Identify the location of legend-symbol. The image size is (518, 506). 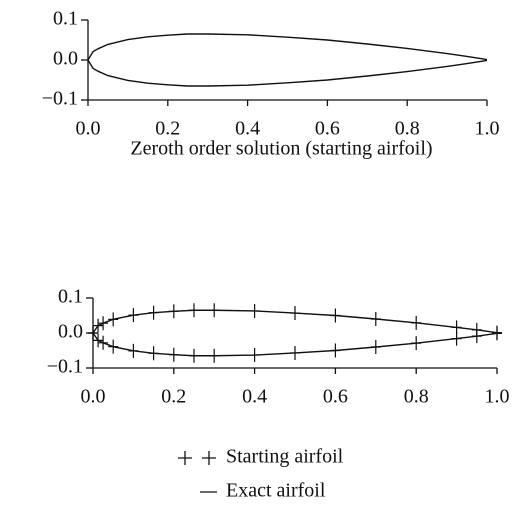
(197, 458).